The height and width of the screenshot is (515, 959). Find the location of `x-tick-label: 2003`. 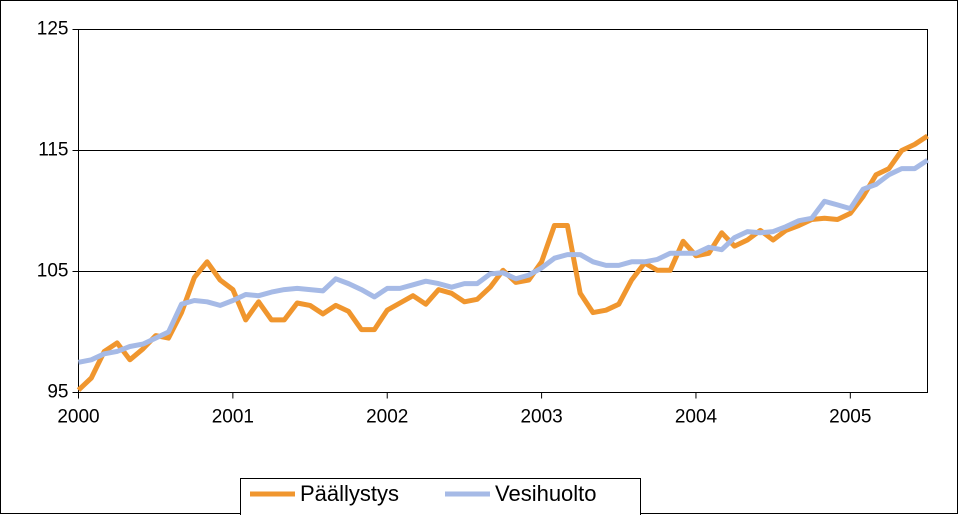

x-tick-label: 2003 is located at coordinates (541, 417).